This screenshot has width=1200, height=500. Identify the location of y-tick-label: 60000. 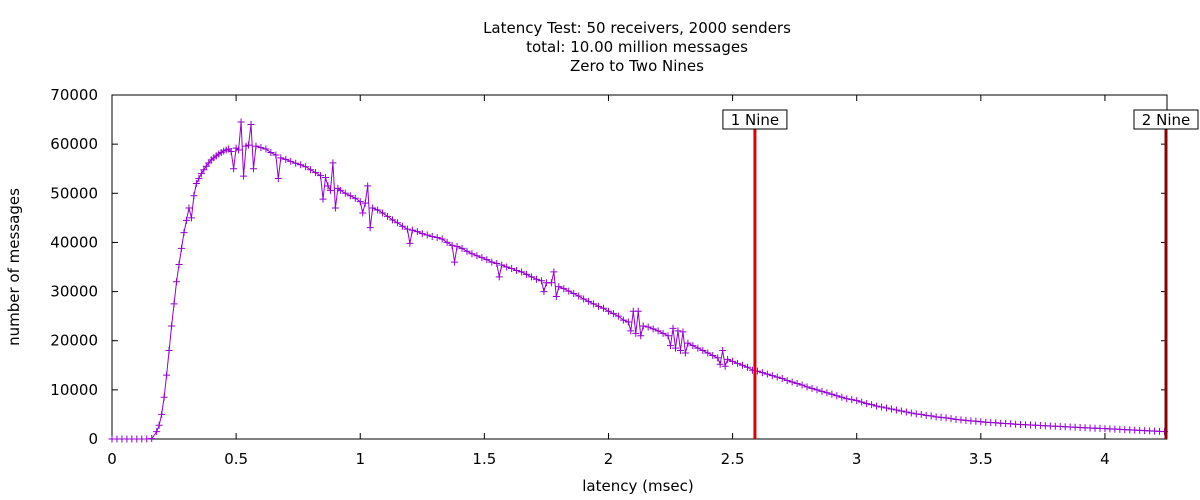
(74, 144).